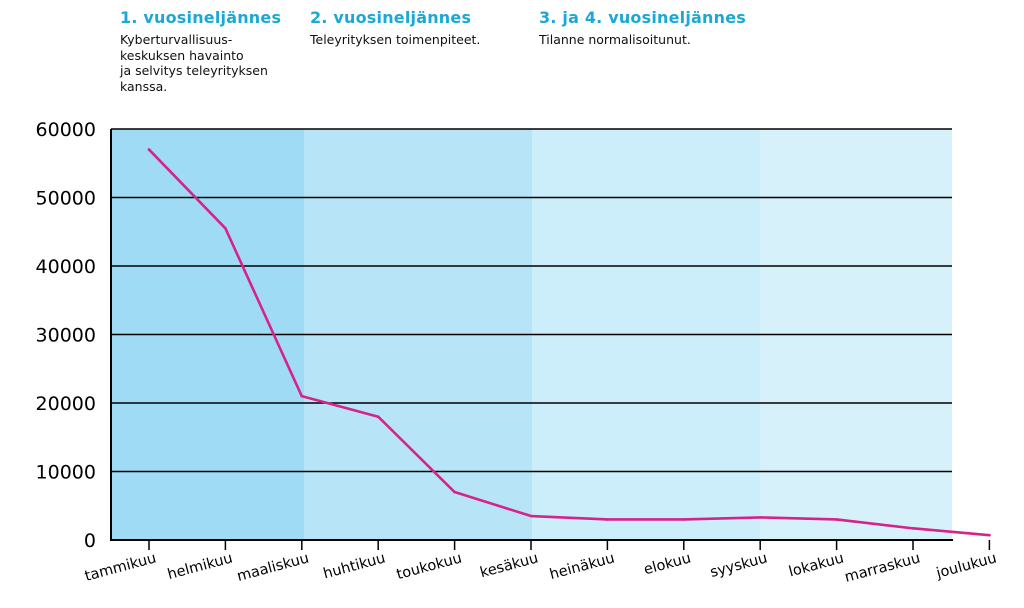 Image resolution: width=1024 pixels, height=608 pixels. Describe the element at coordinates (615, 39) in the screenshot. I see `quarter-3-4-desc-line: Tilanne normalisoitunut.` at that location.